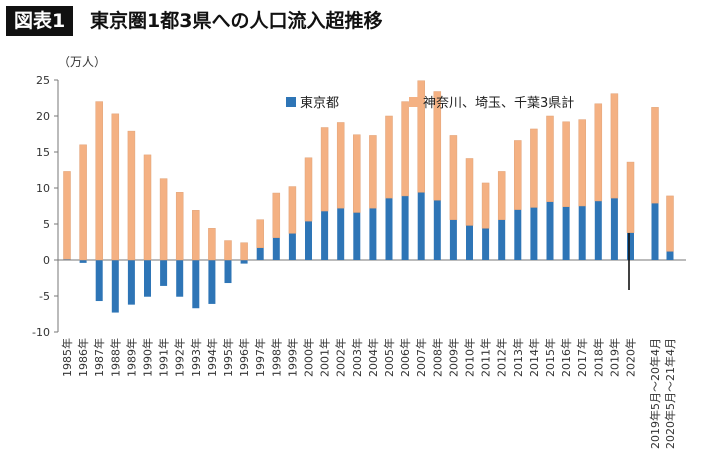 This screenshot has width=710, height=470. Describe the element at coordinates (276, 357) in the screenshot. I see `x-tick-label: 1998年` at that location.